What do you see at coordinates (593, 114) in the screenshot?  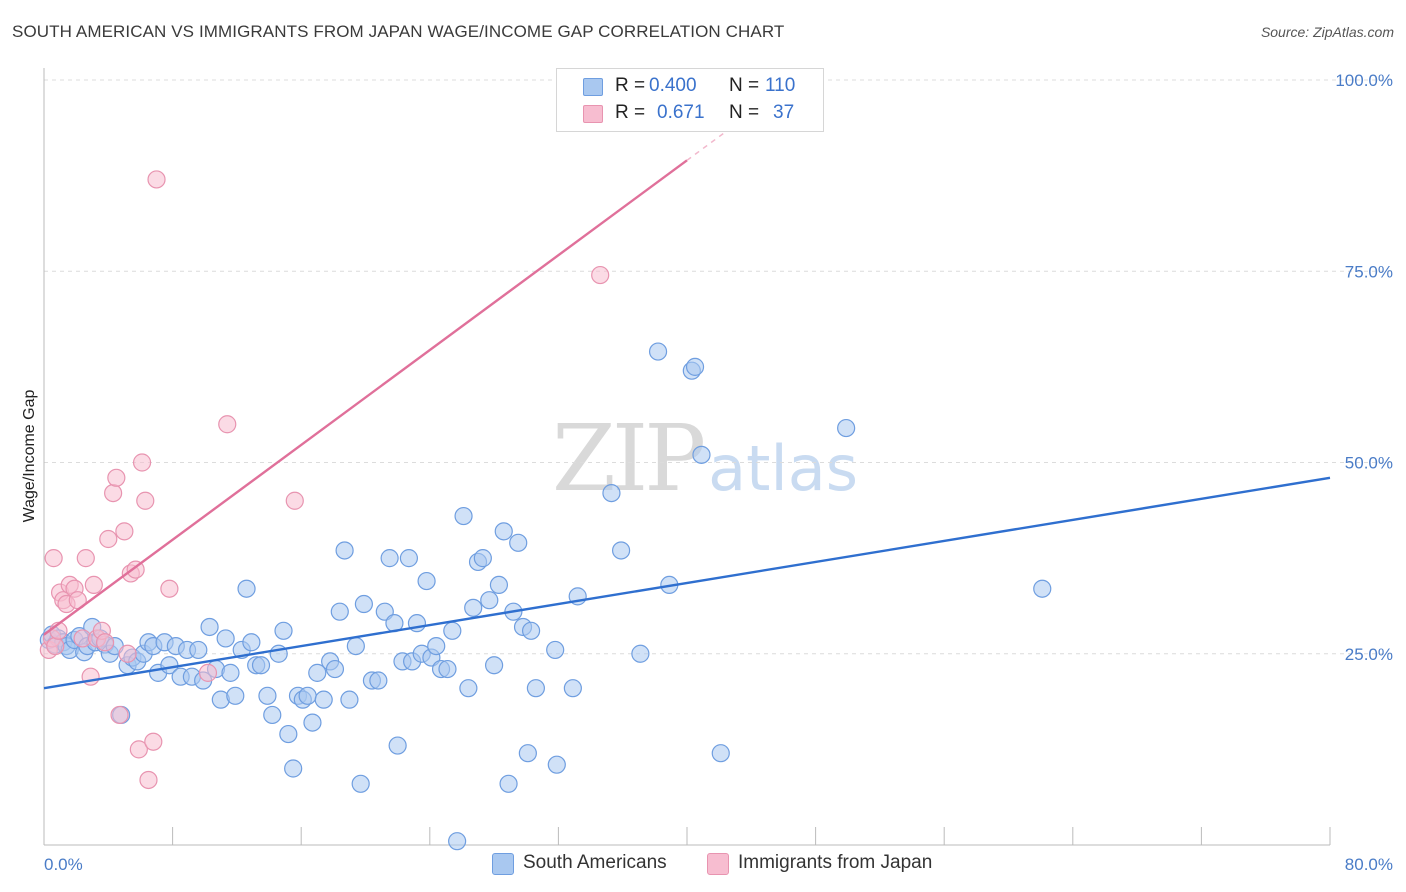 I see `legend-swatch-pink` at bounding box center [593, 114].